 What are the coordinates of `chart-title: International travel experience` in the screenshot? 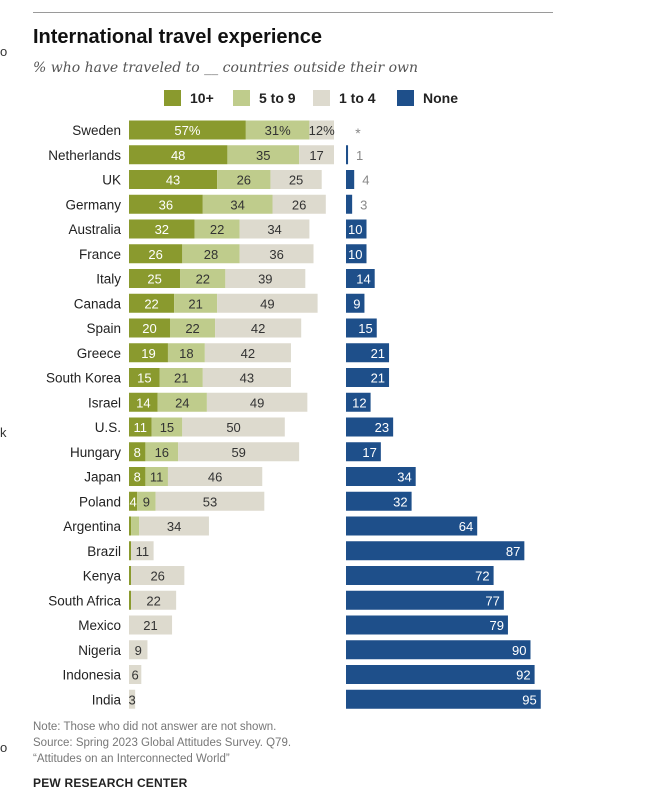 It's located at (178, 37).